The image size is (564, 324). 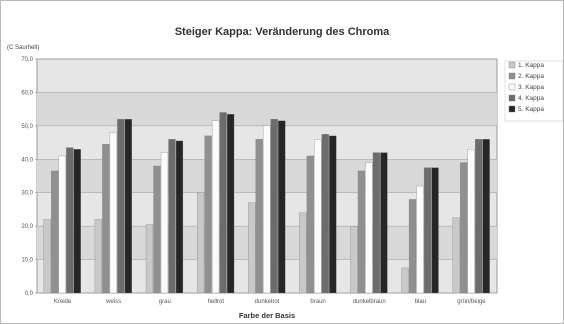 What do you see at coordinates (531, 98) in the screenshot?
I see `legend-label: 4. Kappa` at bounding box center [531, 98].